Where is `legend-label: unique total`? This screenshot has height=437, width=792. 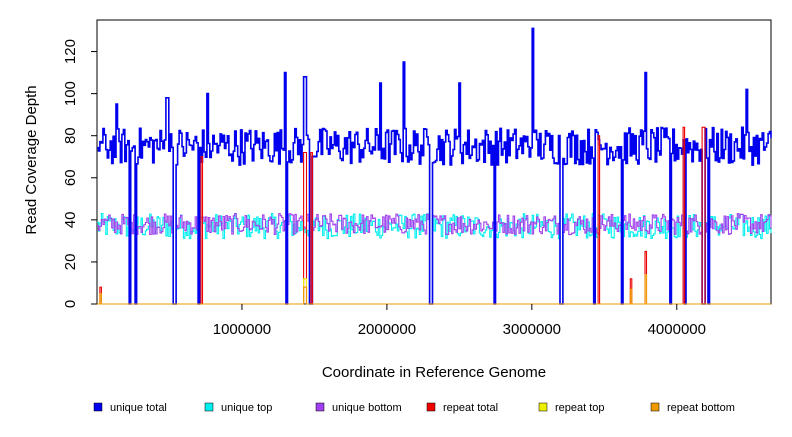
legend-label: unique total is located at coordinates (138, 408).